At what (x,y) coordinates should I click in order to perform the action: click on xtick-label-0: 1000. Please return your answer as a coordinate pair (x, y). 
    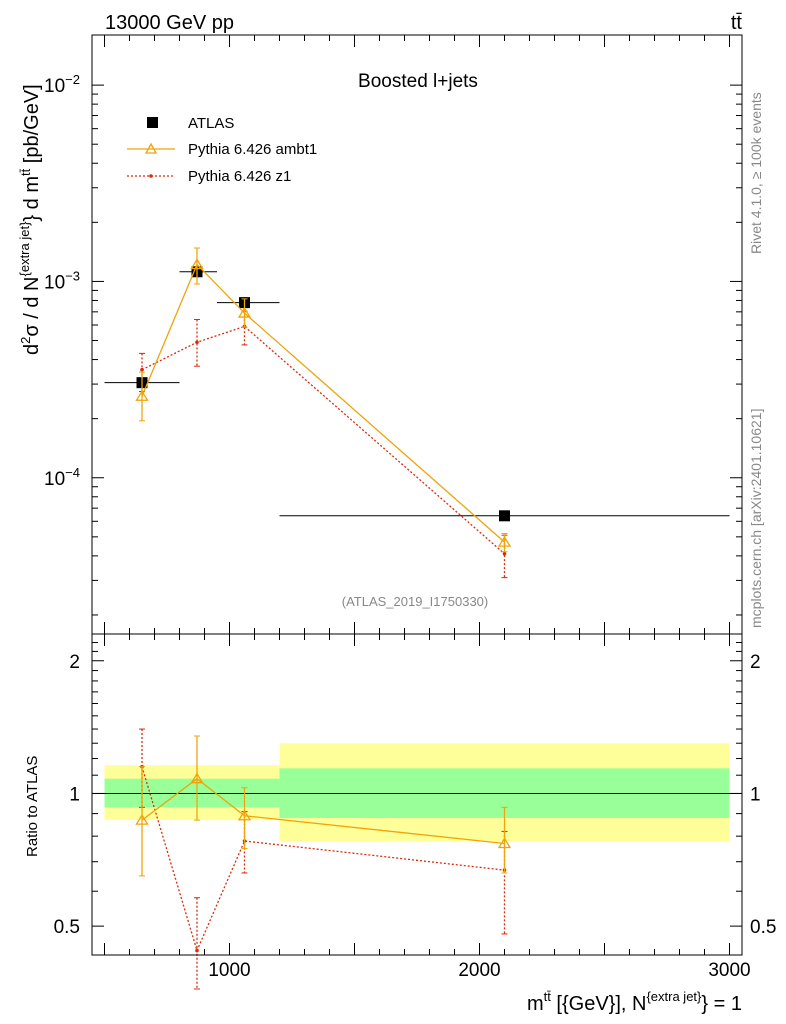
    Looking at the image, I should click on (229, 970).